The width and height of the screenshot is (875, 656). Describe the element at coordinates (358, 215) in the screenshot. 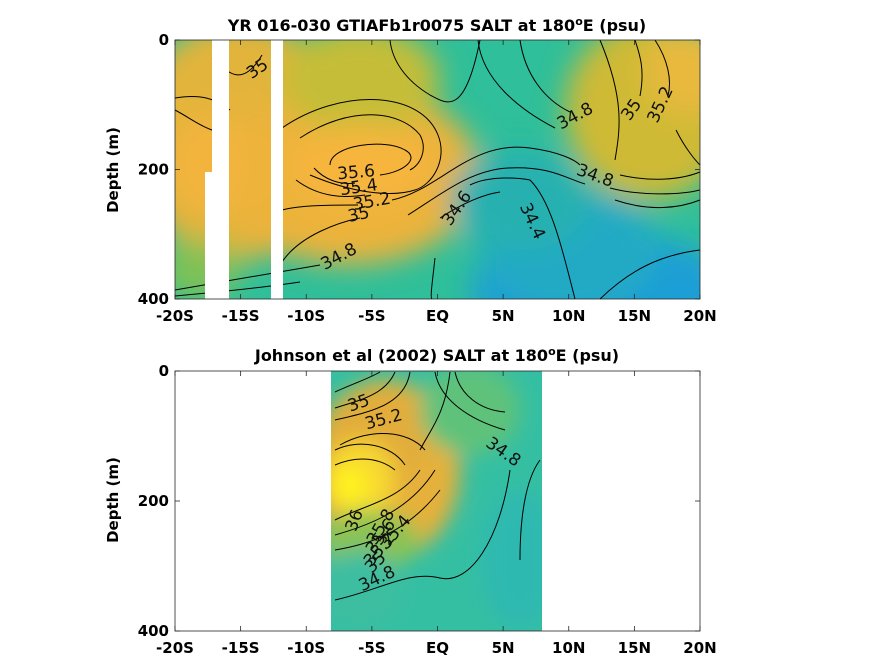

I see `contour-label: 35` at that location.